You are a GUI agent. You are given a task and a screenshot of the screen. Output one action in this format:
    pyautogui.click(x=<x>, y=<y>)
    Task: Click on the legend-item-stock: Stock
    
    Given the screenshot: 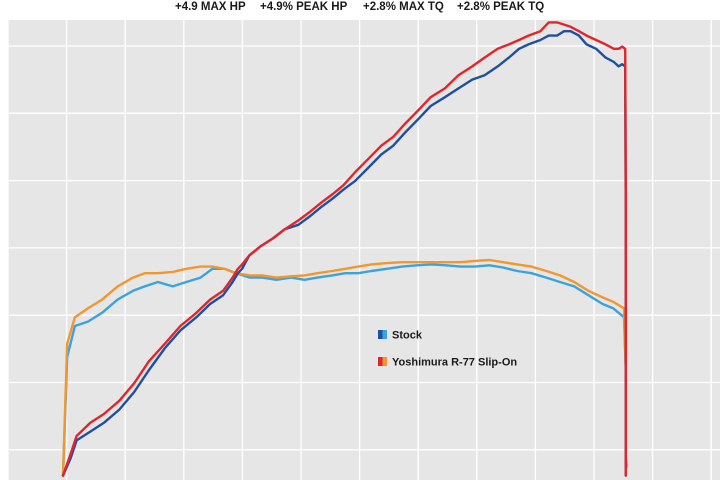 What is the action you would take?
    pyautogui.click(x=400, y=336)
    